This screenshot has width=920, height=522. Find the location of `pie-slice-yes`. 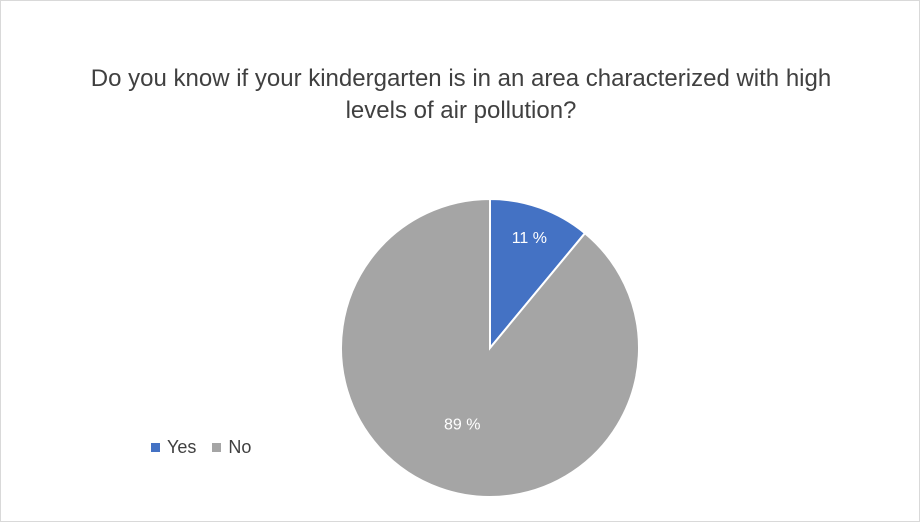

pie-slice-yes is located at coordinates (538, 274).